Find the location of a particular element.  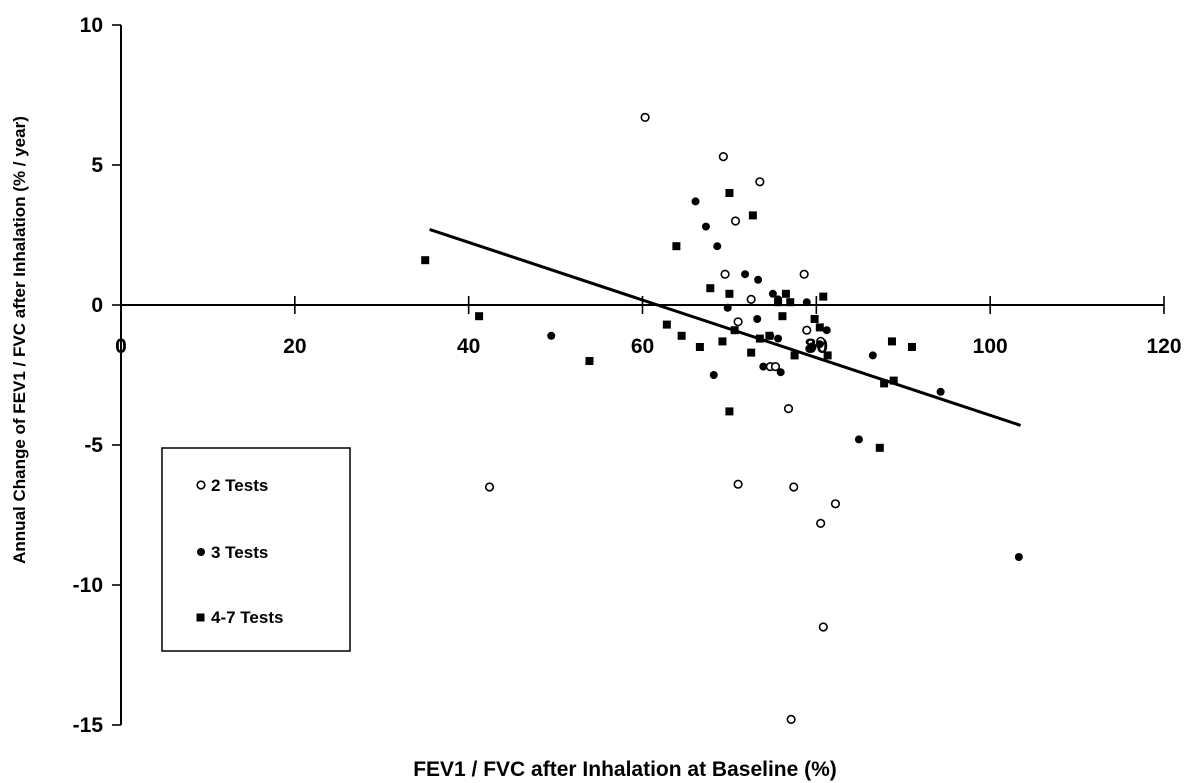

legend-label-2-tests: 2 Tests is located at coordinates (239, 485).